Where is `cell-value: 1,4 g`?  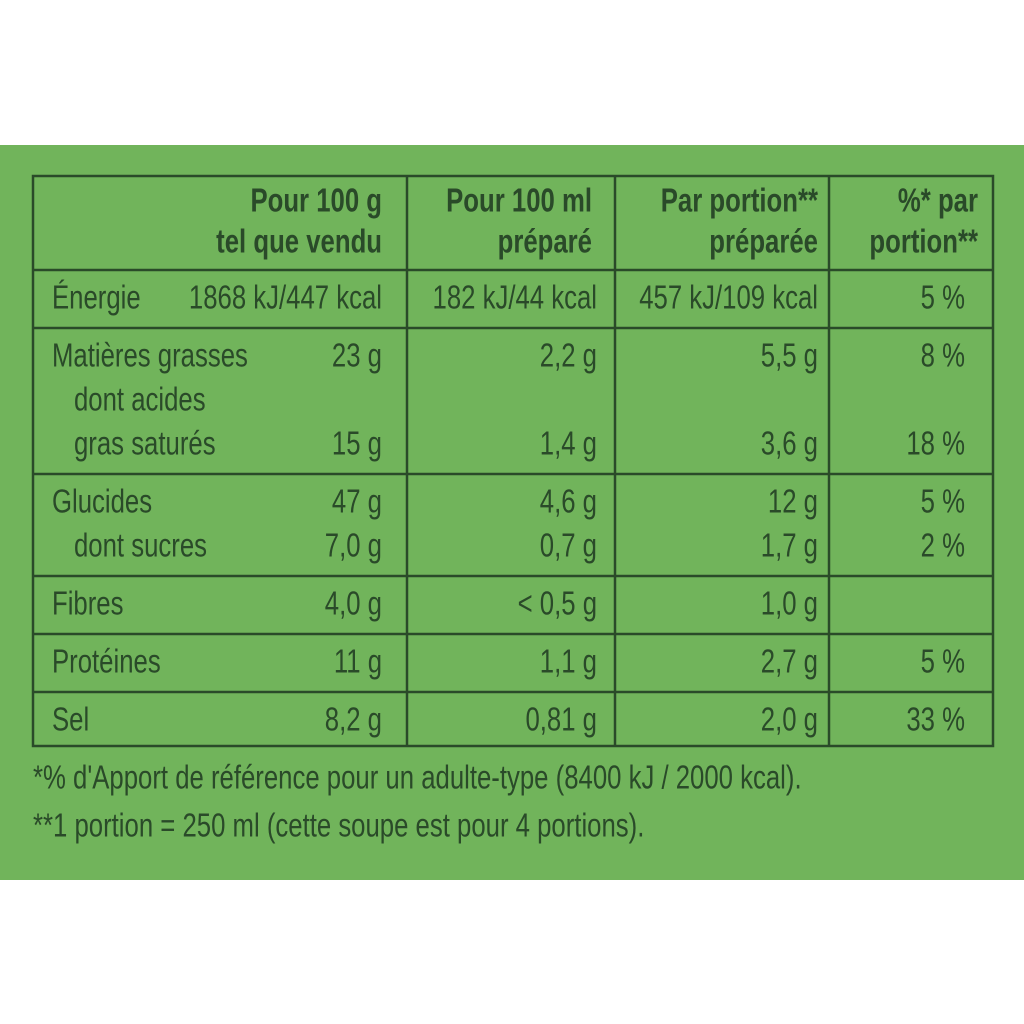
cell-value: 1,4 g is located at coordinates (568, 444).